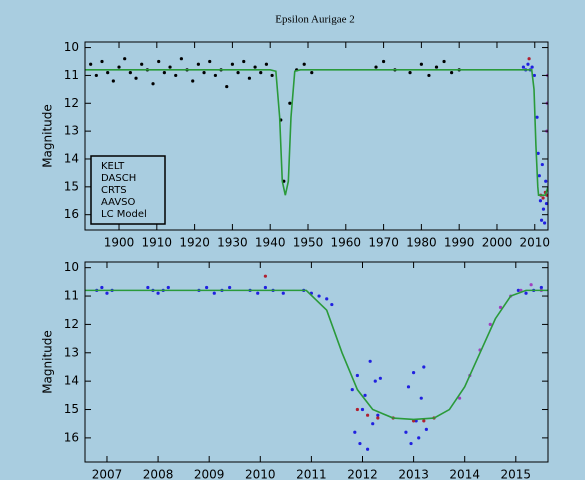 This screenshot has height=480, width=585. Describe the element at coordinates (113, 166) in the screenshot. I see `legend-label: KELT` at that location.